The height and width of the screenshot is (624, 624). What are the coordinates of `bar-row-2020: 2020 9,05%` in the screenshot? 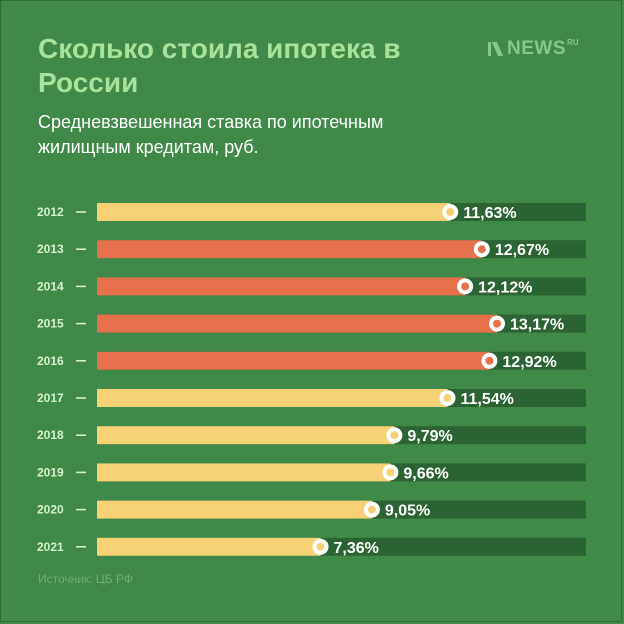 It's located at (311, 510).